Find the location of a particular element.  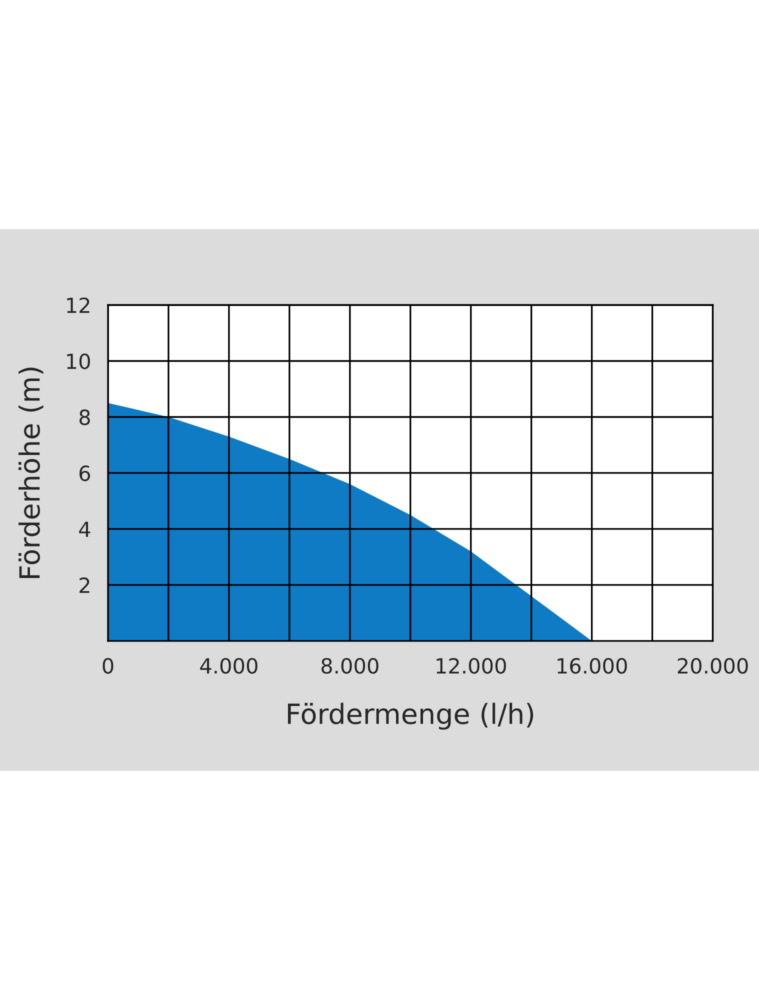

y-tick-label: 4 is located at coordinates (84, 529).